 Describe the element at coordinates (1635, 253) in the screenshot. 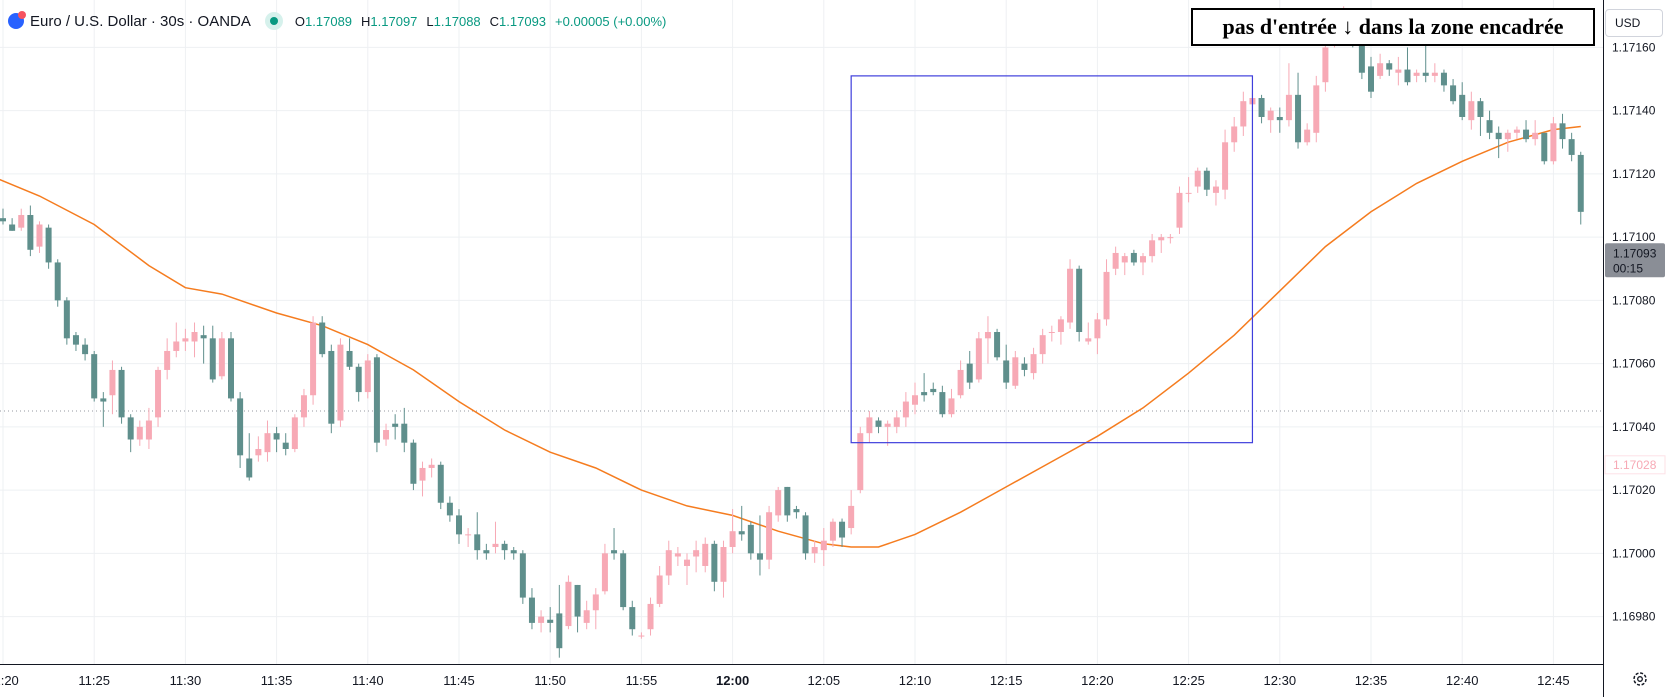

I see `current-price-label: 1.17093` at that location.